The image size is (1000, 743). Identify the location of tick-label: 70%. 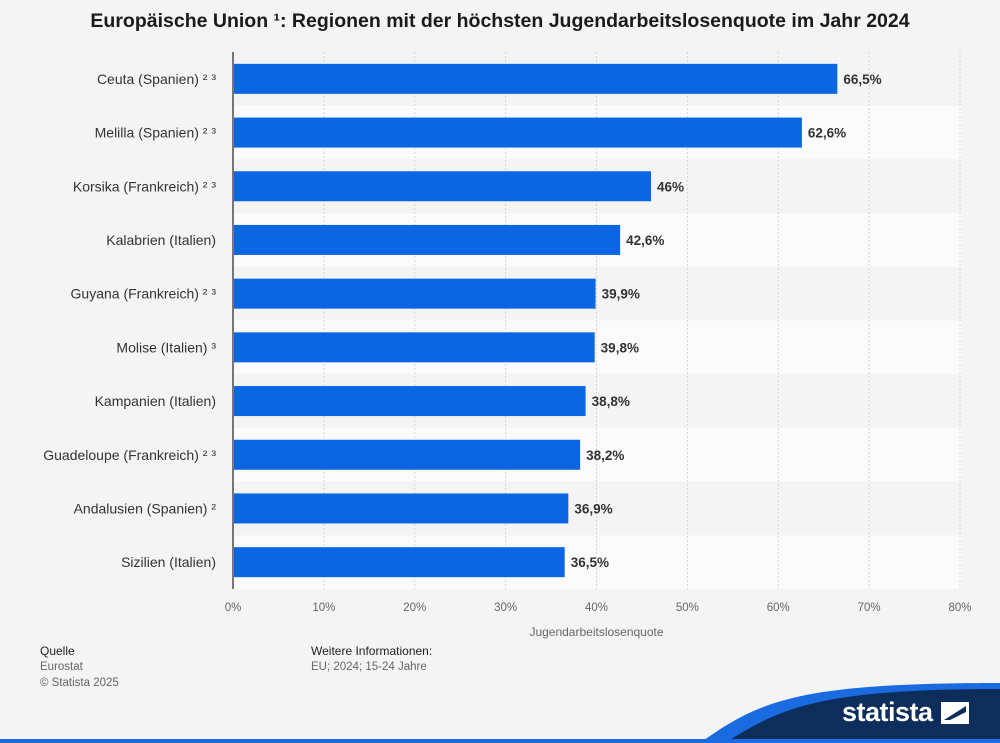
(869, 608).